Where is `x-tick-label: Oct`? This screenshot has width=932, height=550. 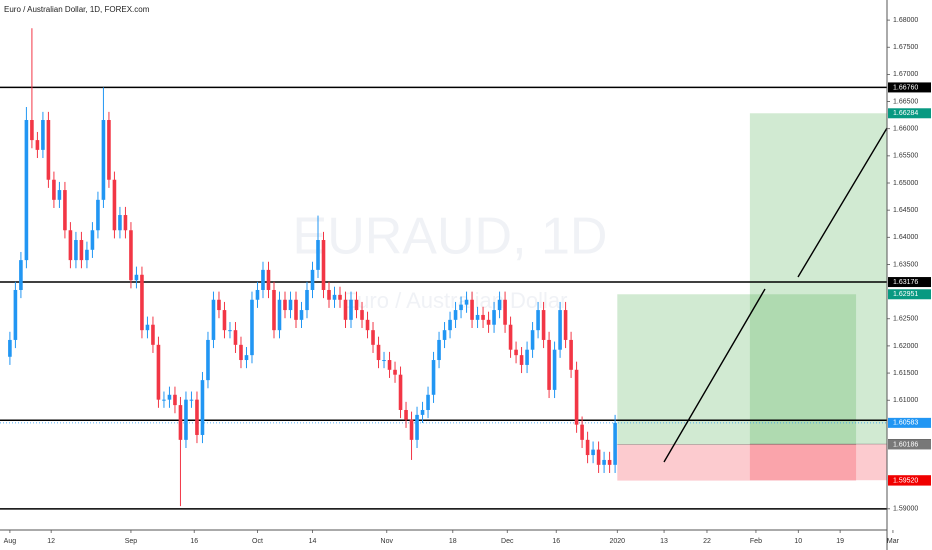
x-tick-label: Oct is located at coordinates (257, 541).